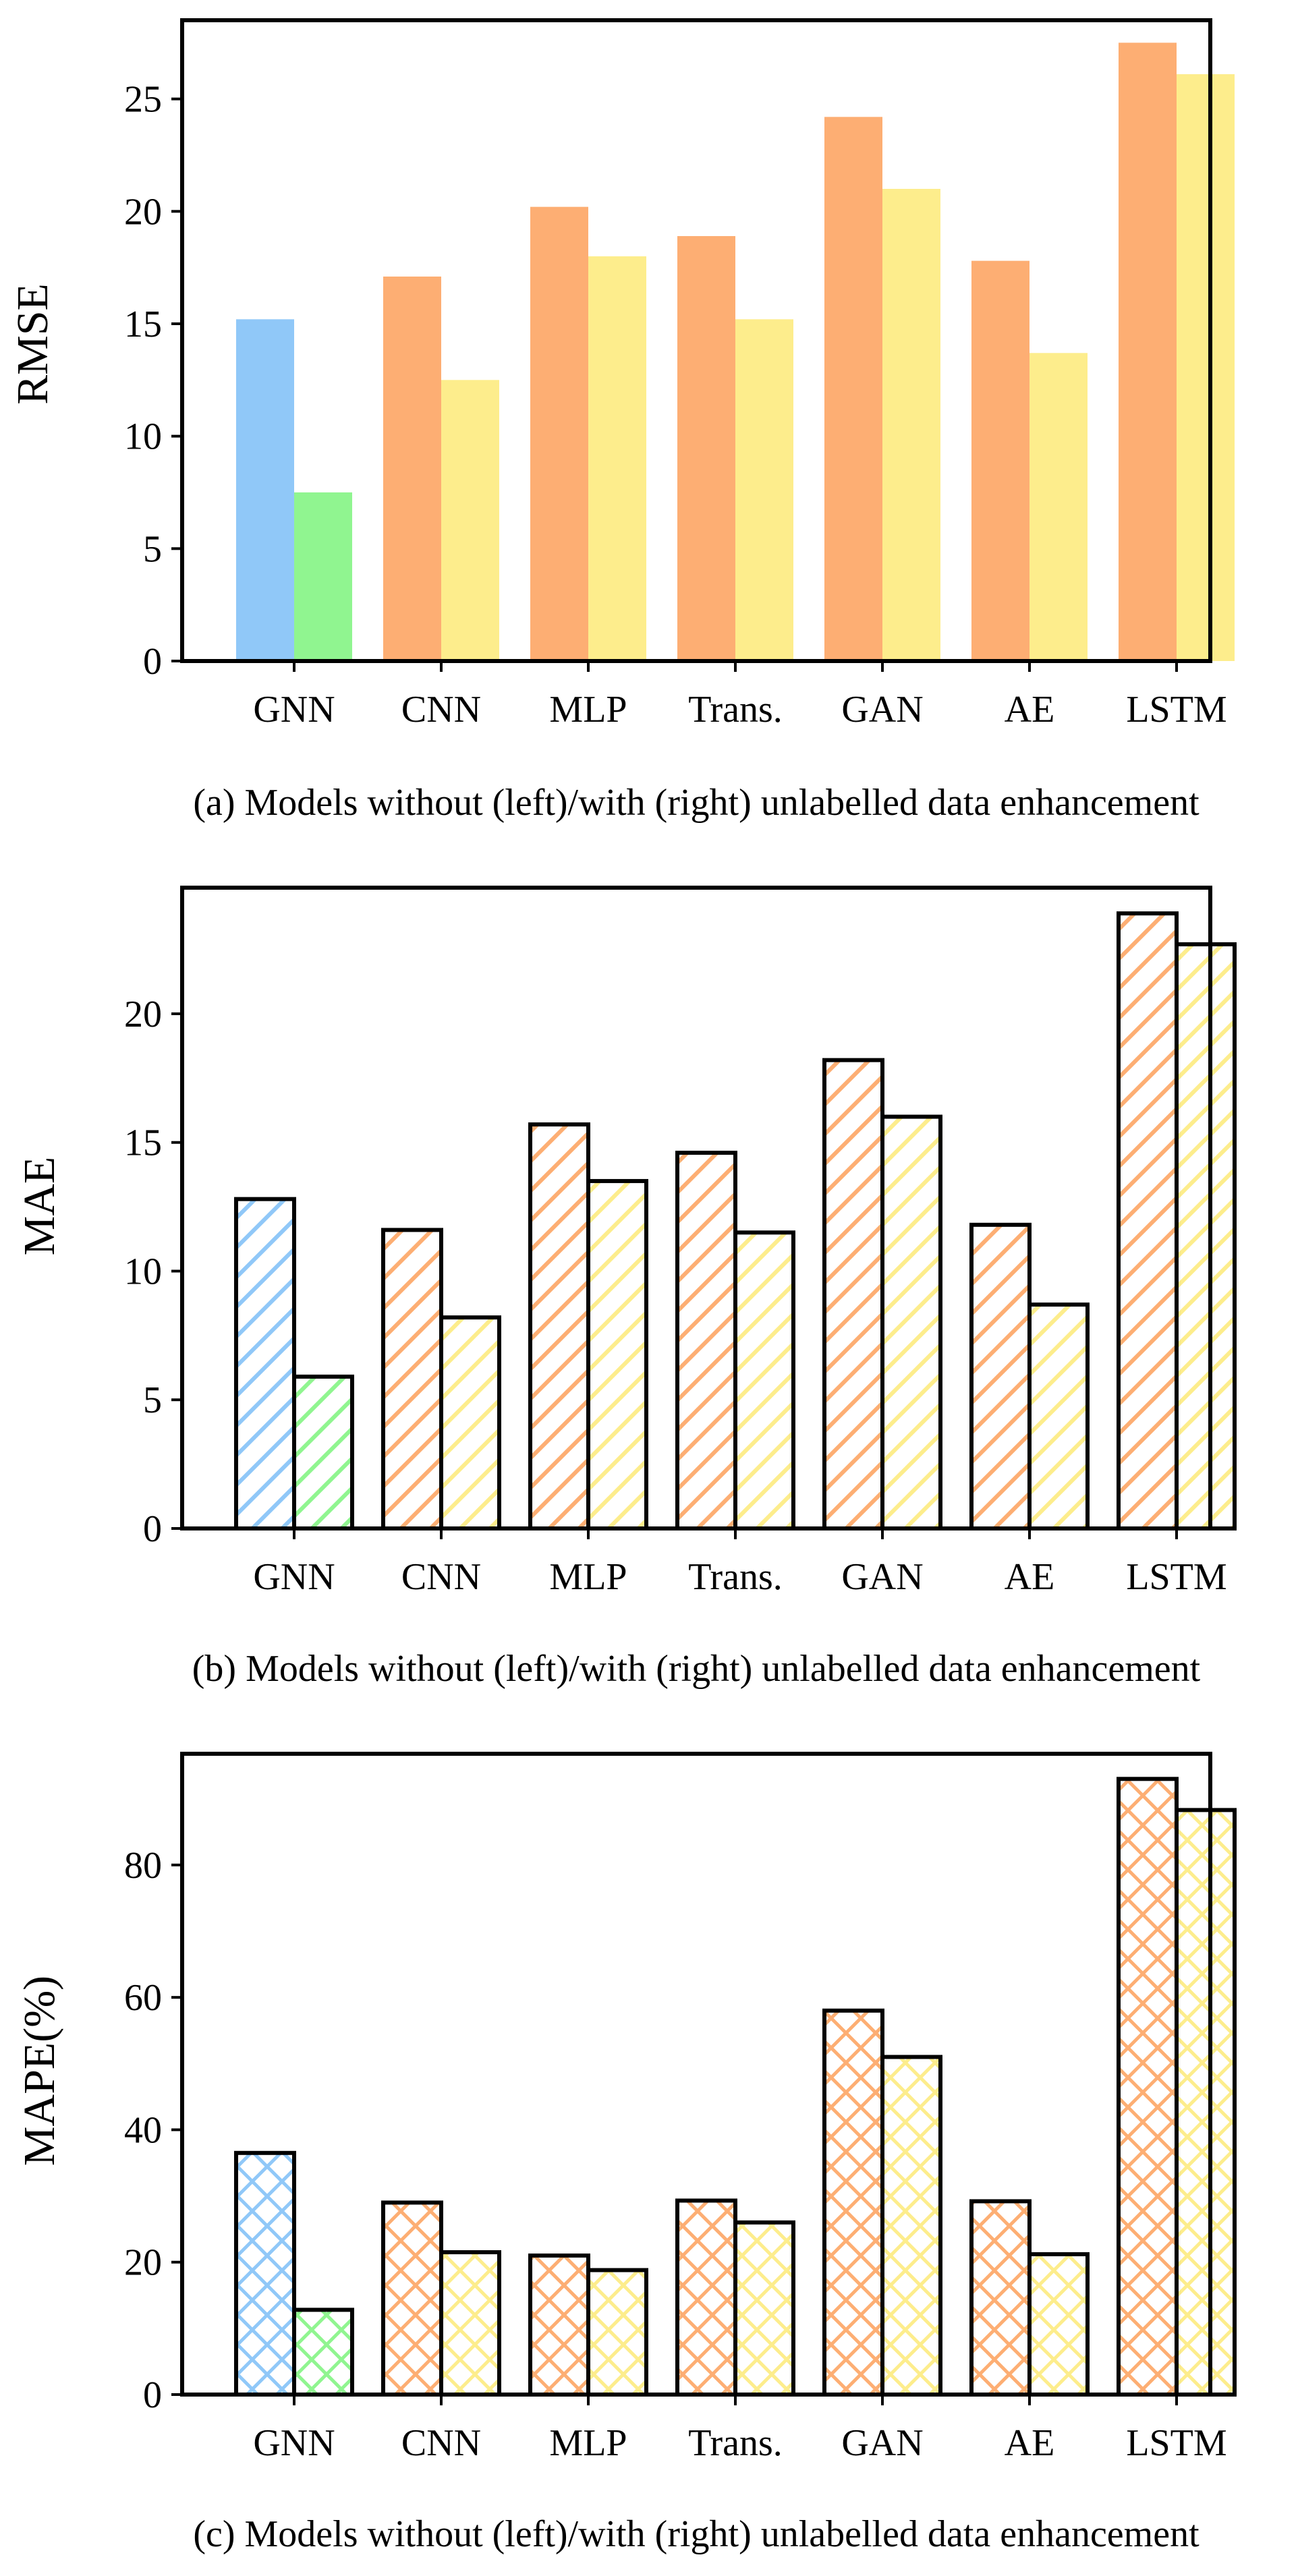 This screenshot has width=1298, height=2576. What do you see at coordinates (911, 2226) in the screenshot?
I see `mape-bar-gan-with` at bounding box center [911, 2226].